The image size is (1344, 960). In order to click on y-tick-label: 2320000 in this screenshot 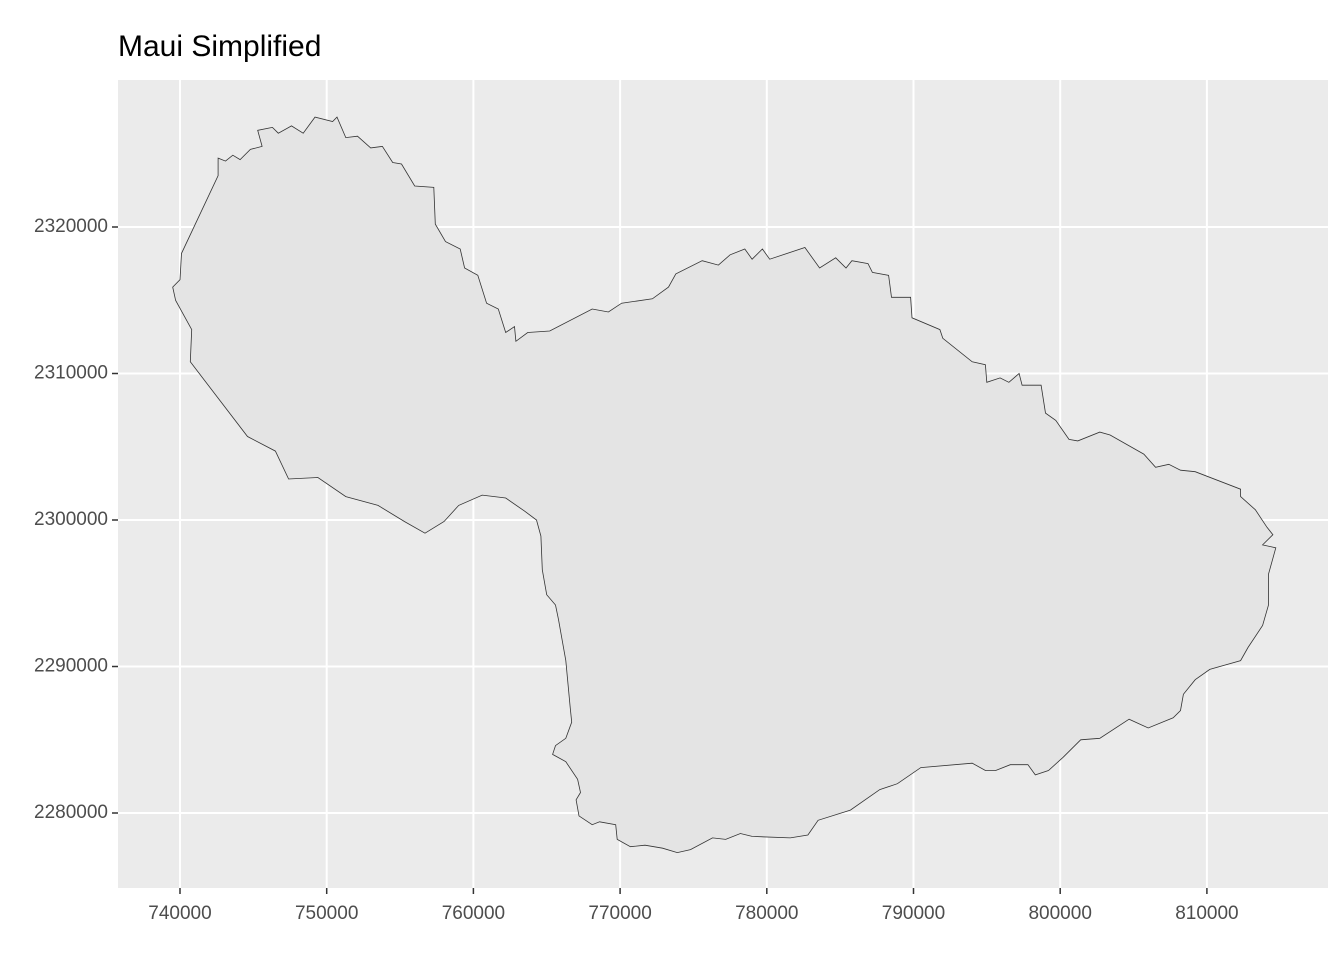, I will do `click(71, 226)`.